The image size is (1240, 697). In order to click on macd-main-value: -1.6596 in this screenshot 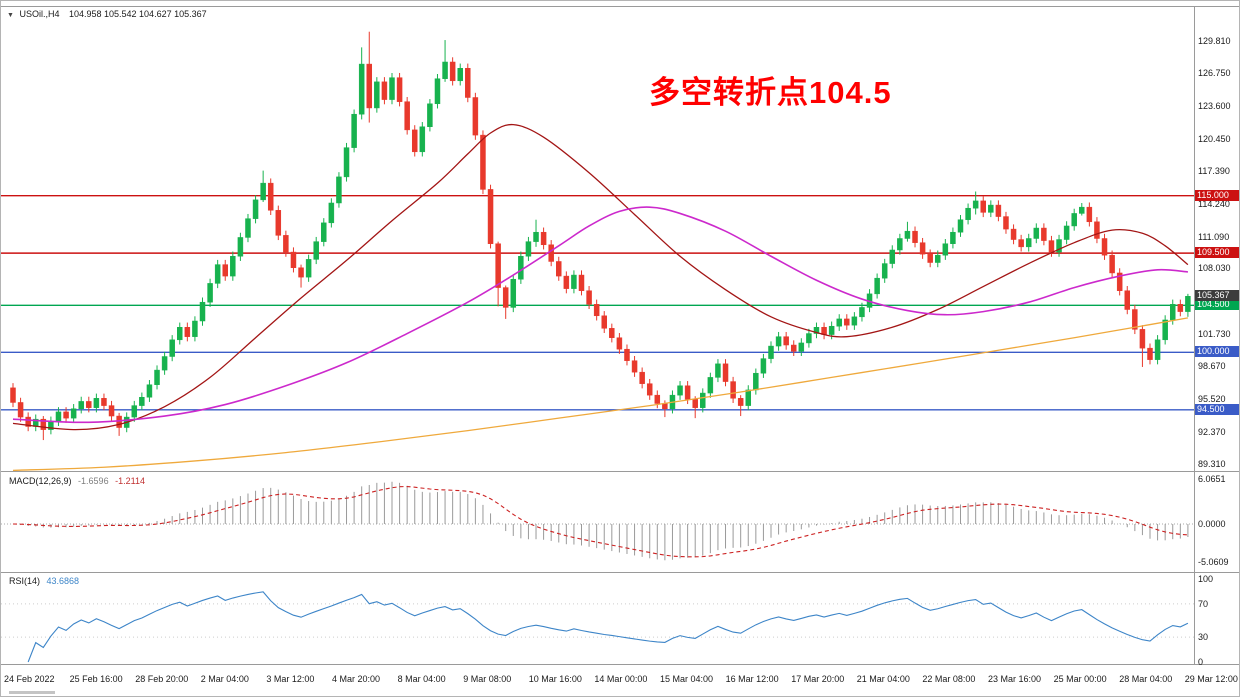, I will do `click(93, 481)`.